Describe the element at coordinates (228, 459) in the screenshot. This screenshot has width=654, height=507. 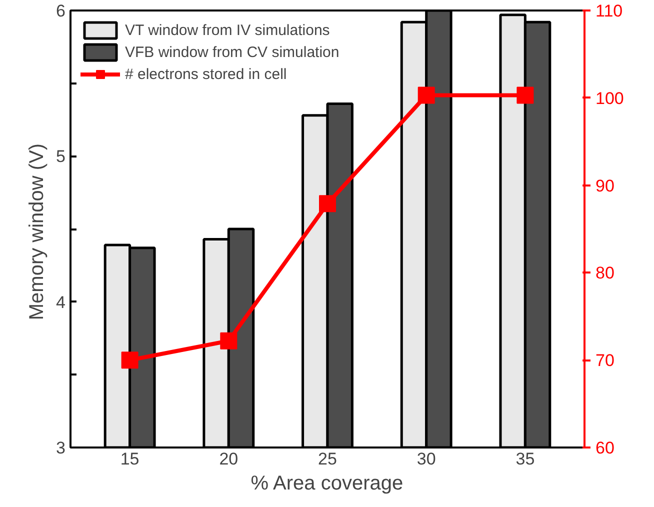
I see `x-tick-label: 20` at that location.